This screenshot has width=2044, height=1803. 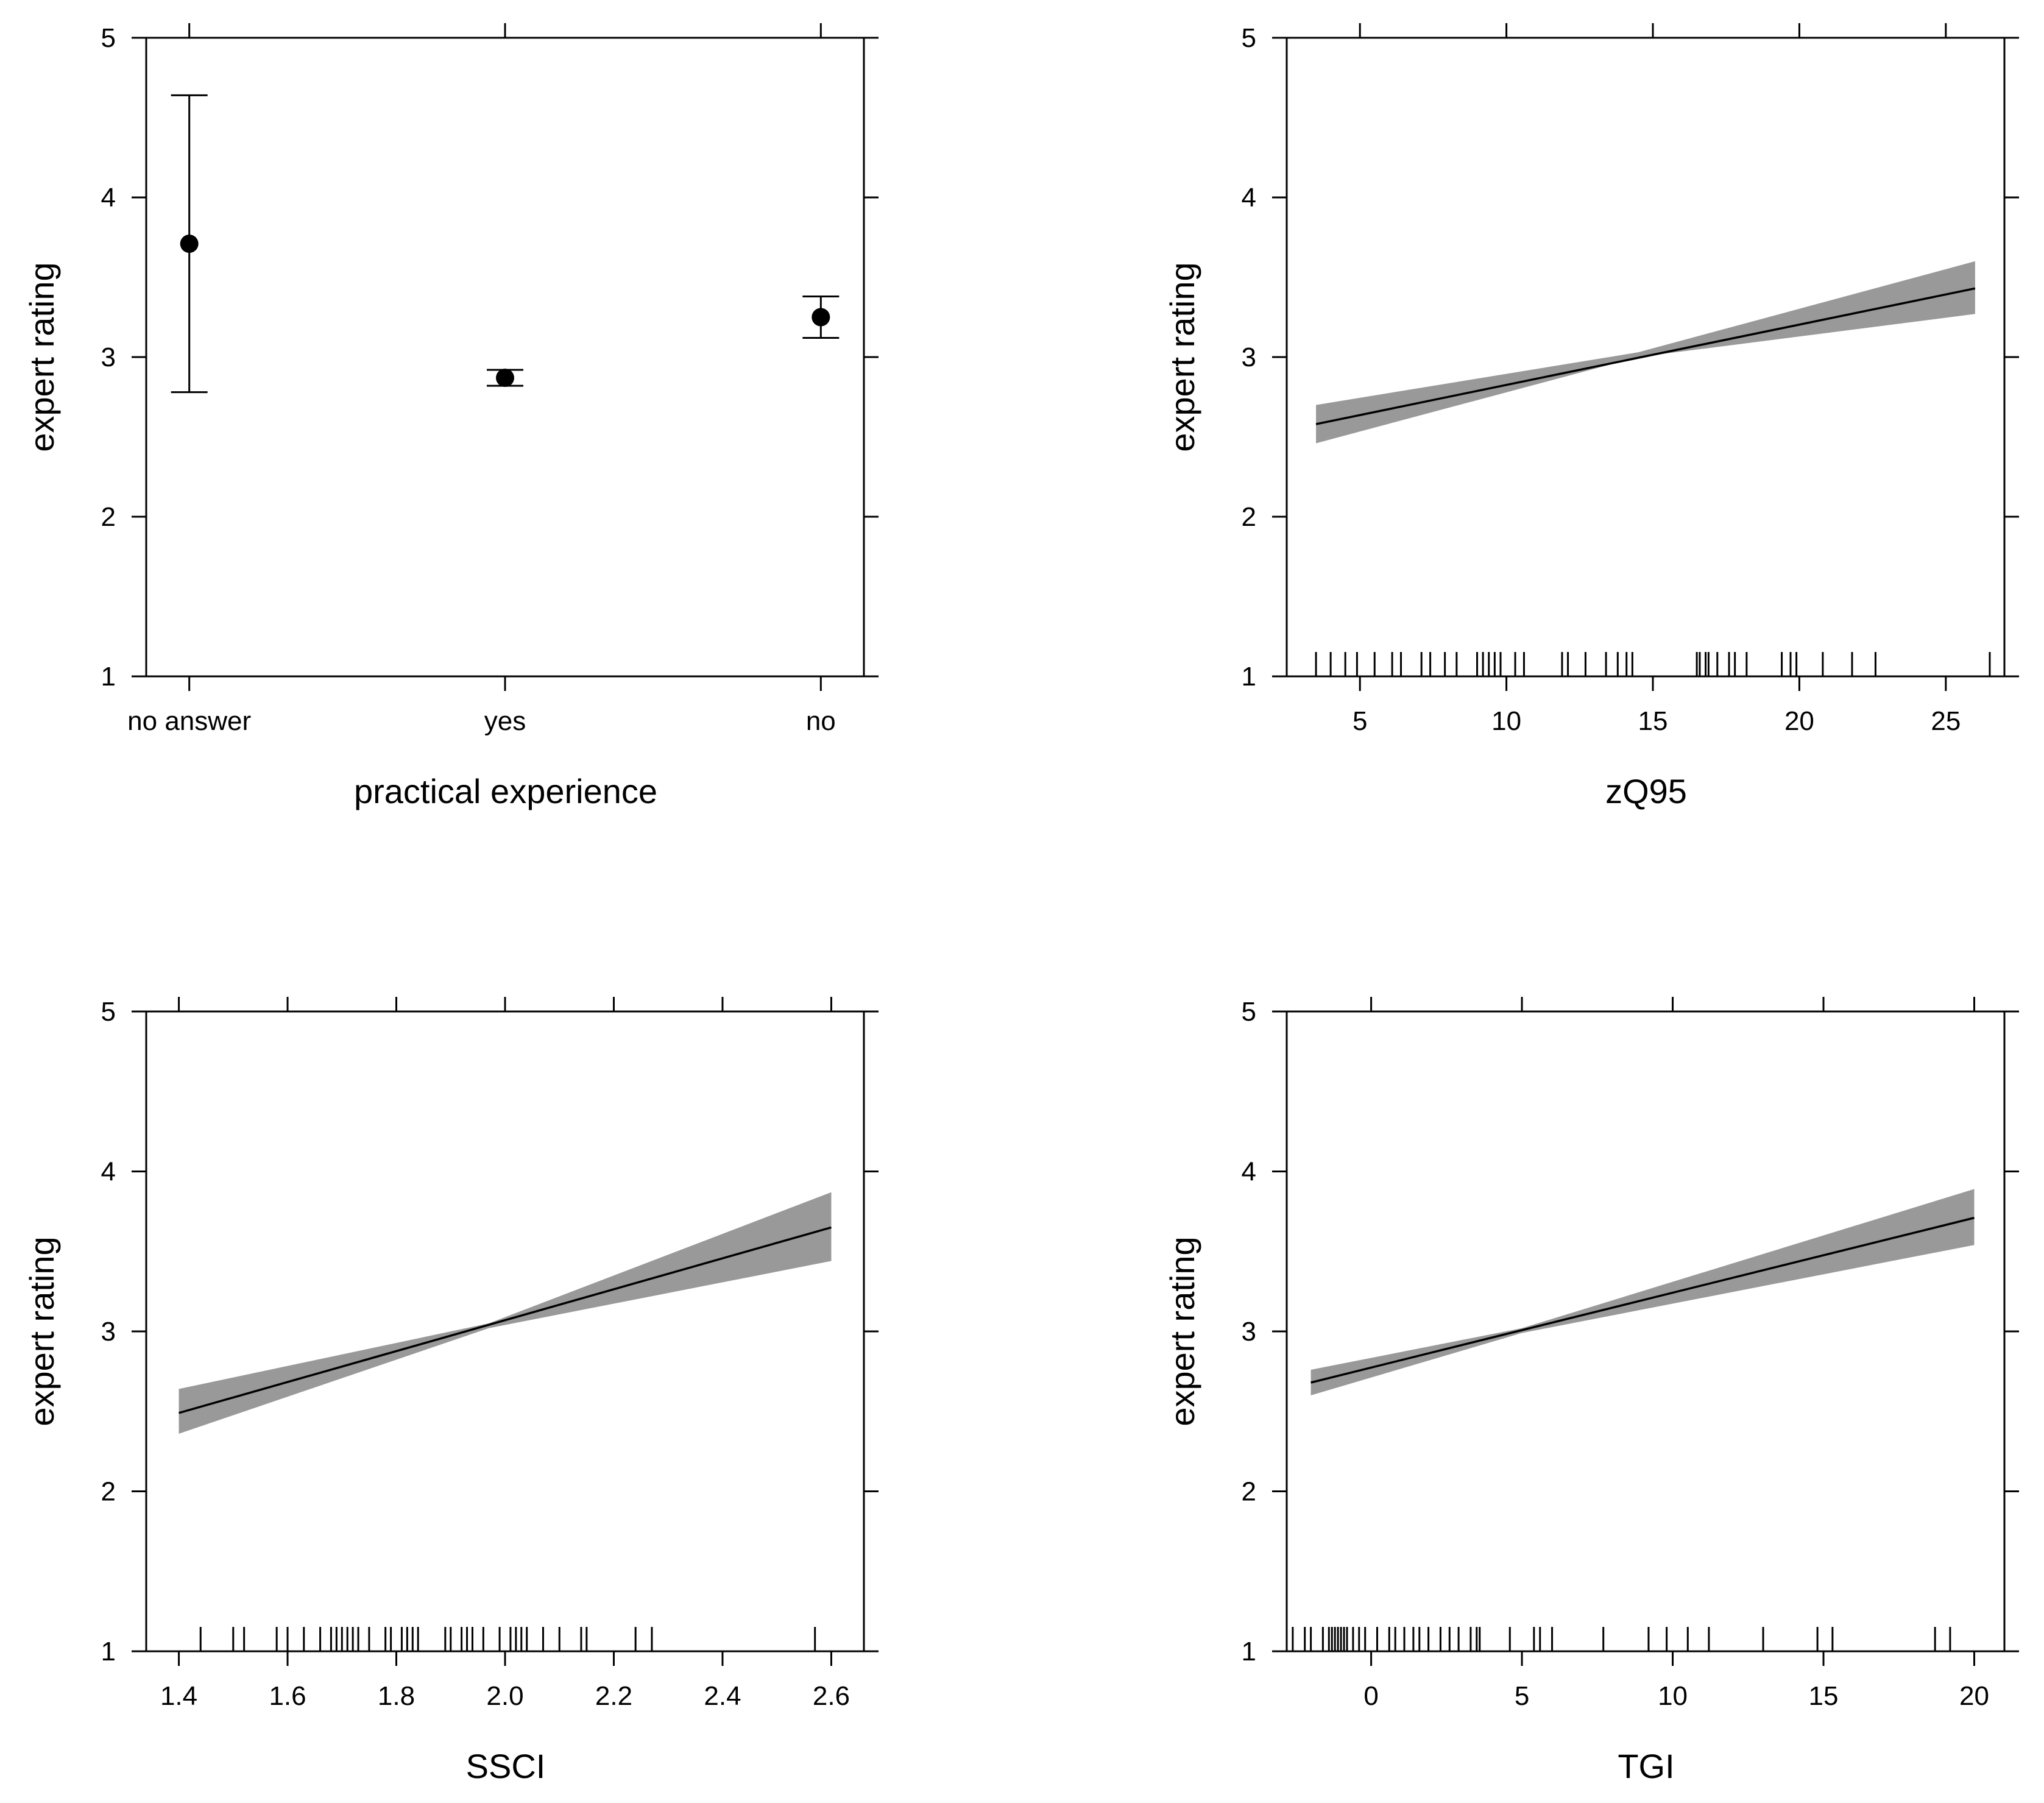 What do you see at coordinates (723, 1696) in the screenshot?
I see `x-tick-label: 2.4` at bounding box center [723, 1696].